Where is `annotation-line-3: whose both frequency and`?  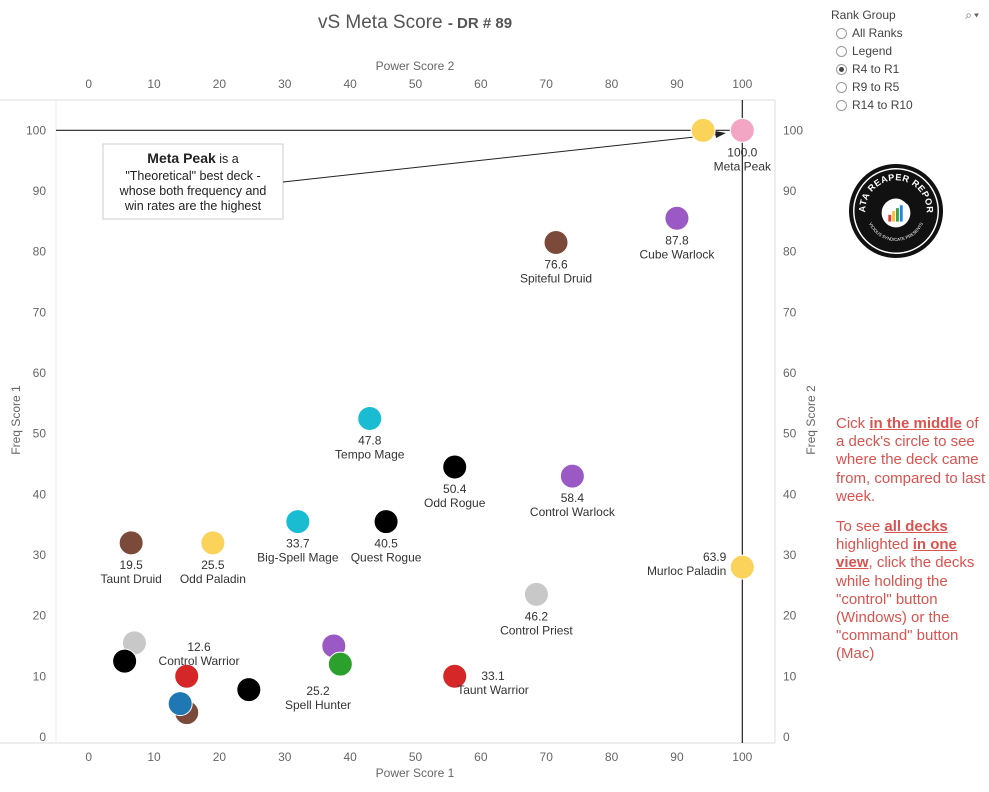
annotation-line-3: whose both frequency and is located at coordinates (193, 191).